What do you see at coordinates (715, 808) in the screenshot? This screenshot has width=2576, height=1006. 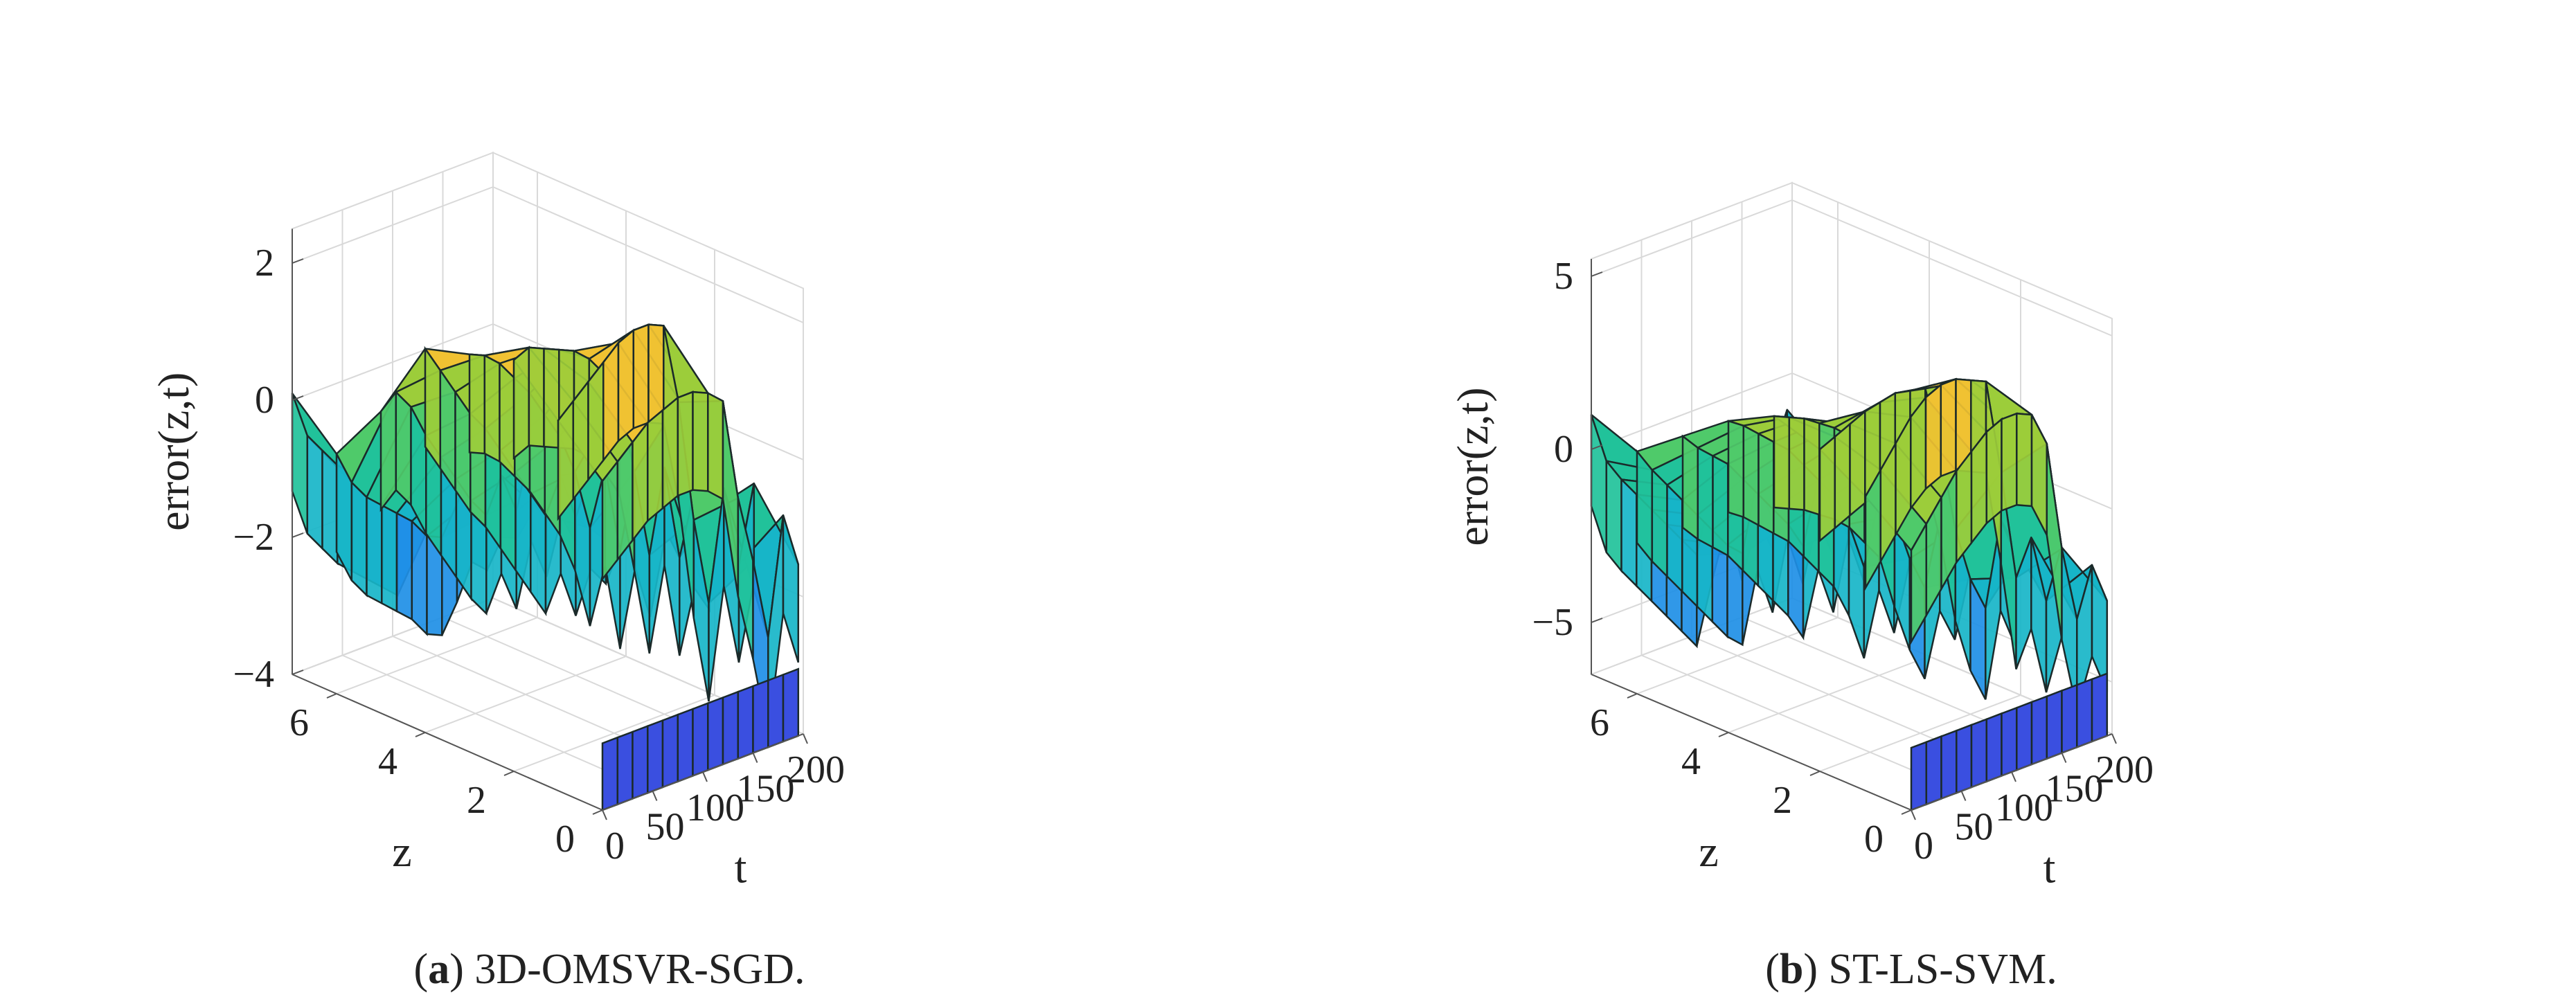 I see `t-tick-label: 100` at bounding box center [715, 808].